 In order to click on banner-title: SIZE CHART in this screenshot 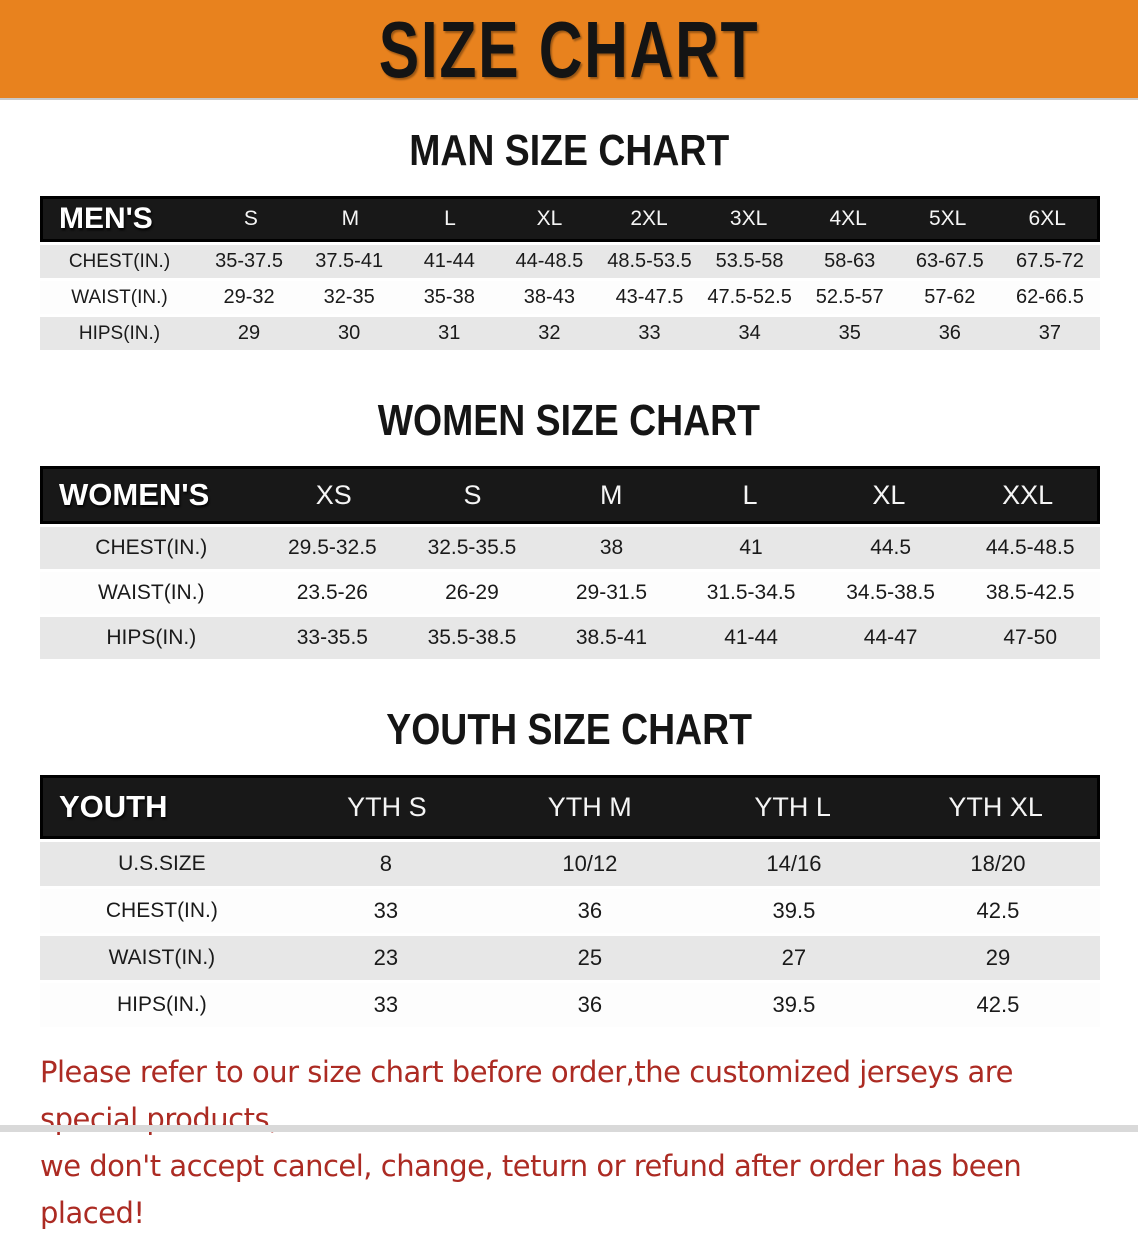, I will do `click(569, 49)`.